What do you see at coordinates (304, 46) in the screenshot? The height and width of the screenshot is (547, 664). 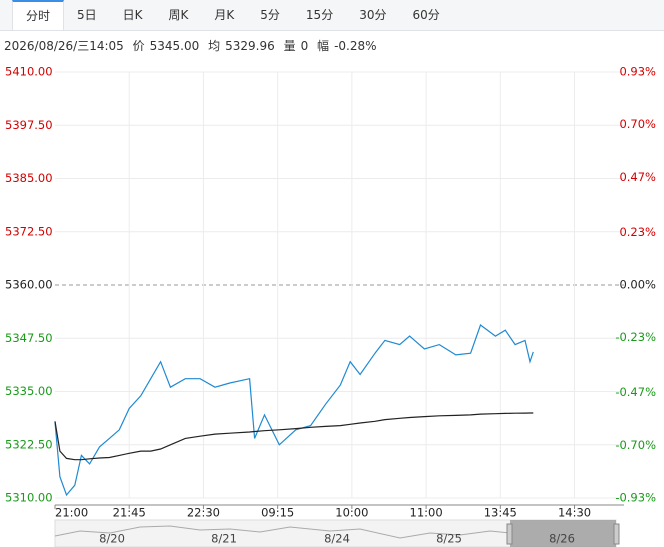 I see `value: 0` at bounding box center [304, 46].